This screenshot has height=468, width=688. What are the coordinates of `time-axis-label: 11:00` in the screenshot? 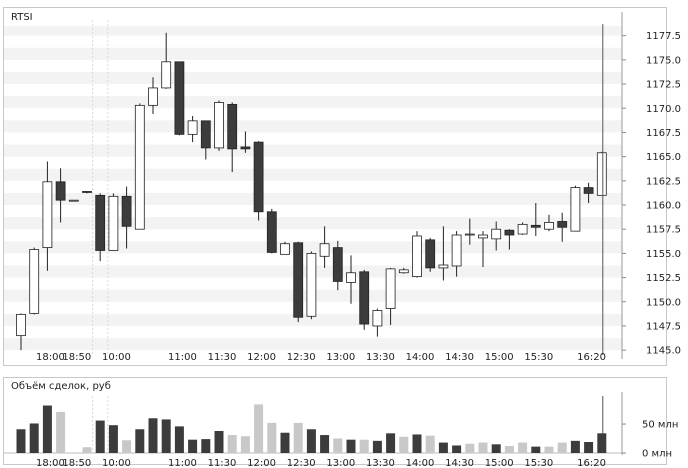 It's located at (182, 357).